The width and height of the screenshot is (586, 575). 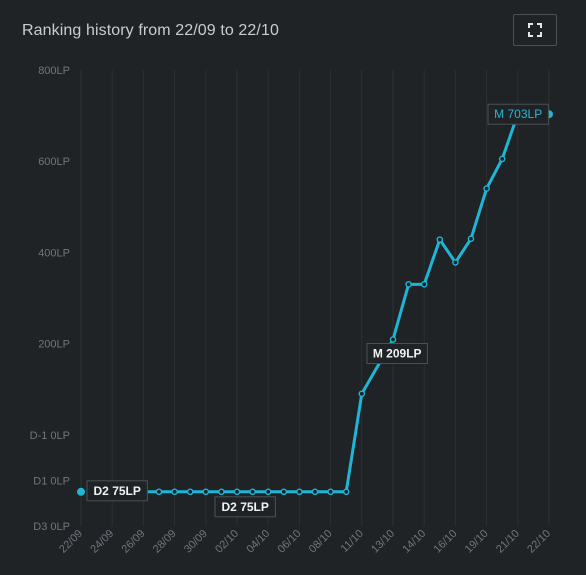 I want to click on annotation-label: M 209LP, so click(x=397, y=353).